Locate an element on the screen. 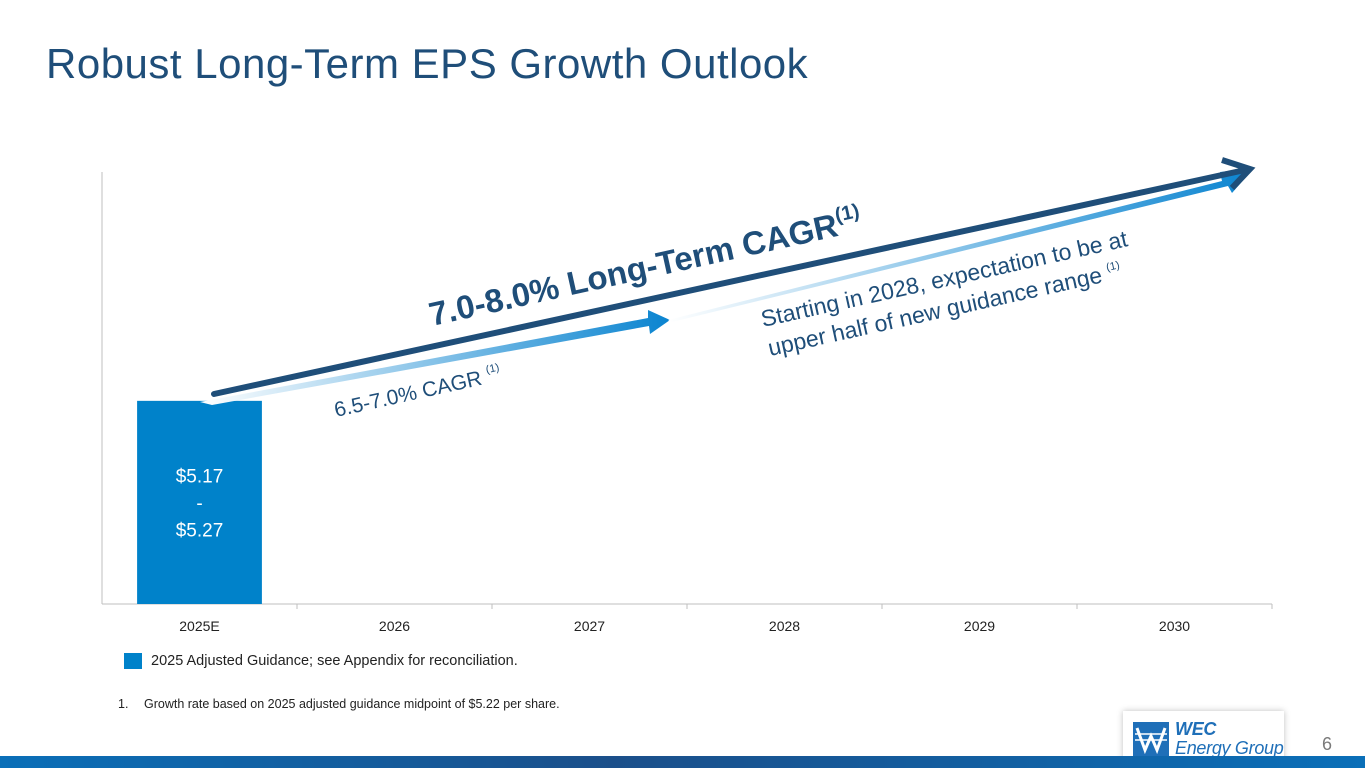 The height and width of the screenshot is (768, 1365). bar-value-label: $5.17 is located at coordinates (200, 476).